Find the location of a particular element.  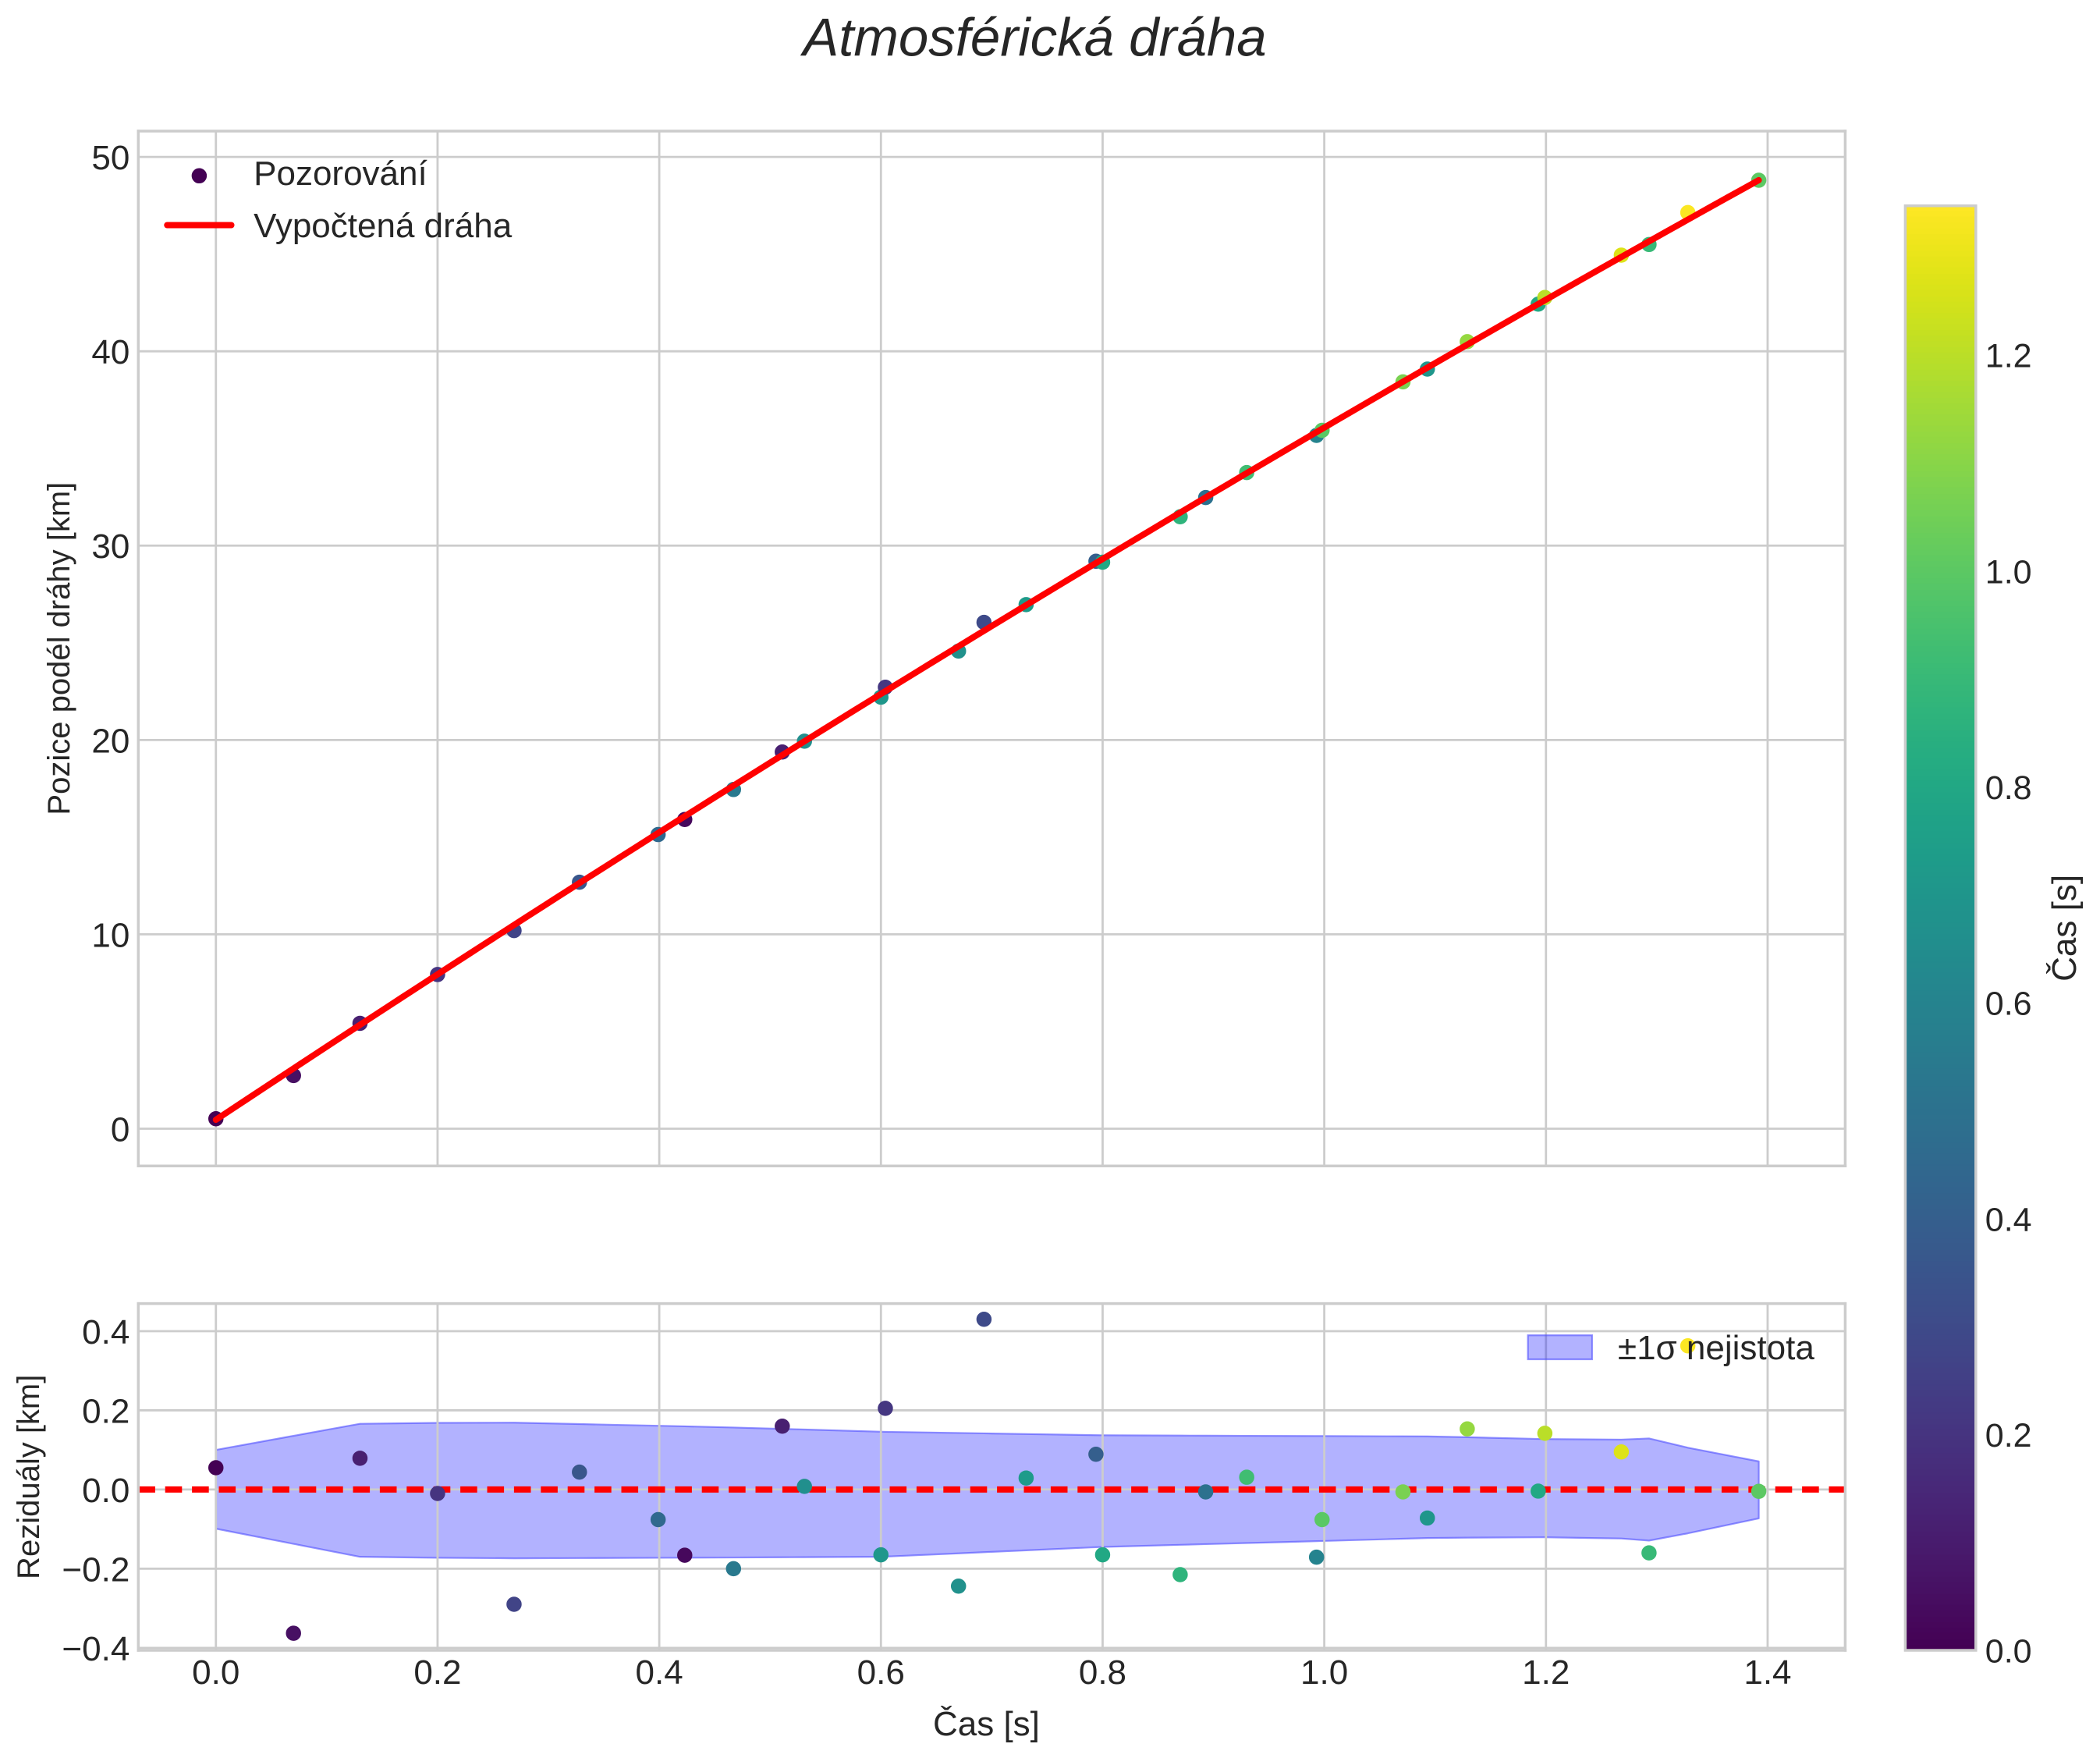

svg-text: 30 is located at coordinates (110, 546).